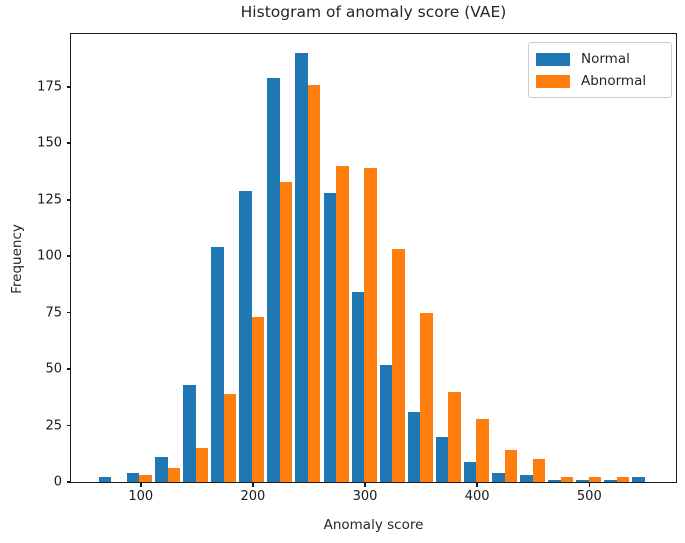 The image size is (685, 543). What do you see at coordinates (17, 259) in the screenshot?
I see `y-axis-label: Frequency` at bounding box center [17, 259].